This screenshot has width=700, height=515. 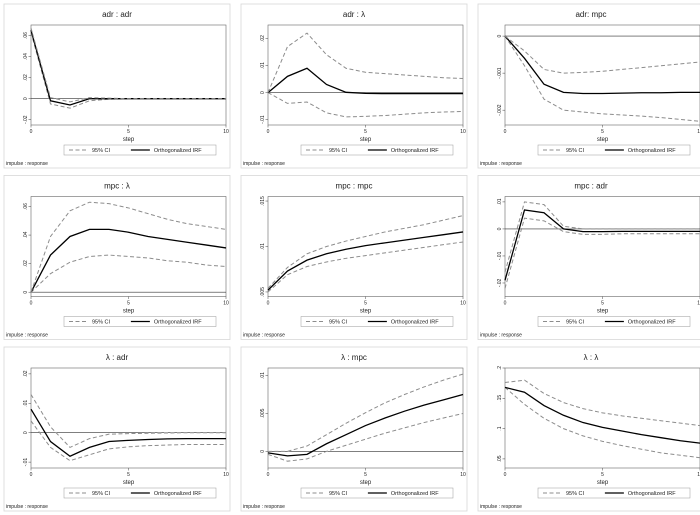 I want to click on panel-title: adr: mpc, so click(x=590, y=14).